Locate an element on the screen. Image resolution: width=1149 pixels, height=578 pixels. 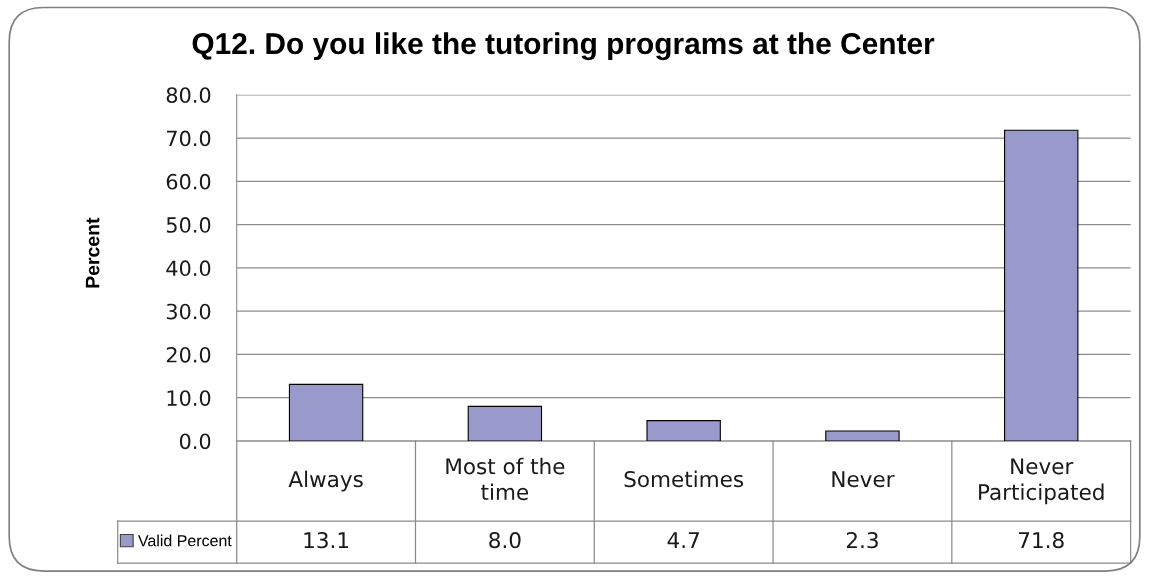
data-label: 2.3 is located at coordinates (862, 540).